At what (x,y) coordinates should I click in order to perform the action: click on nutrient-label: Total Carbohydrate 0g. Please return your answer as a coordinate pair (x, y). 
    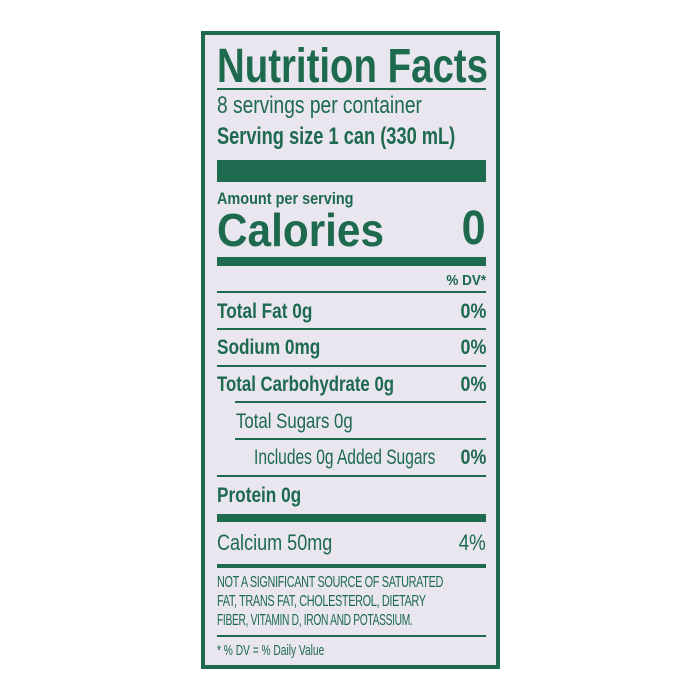
    Looking at the image, I should click on (306, 384).